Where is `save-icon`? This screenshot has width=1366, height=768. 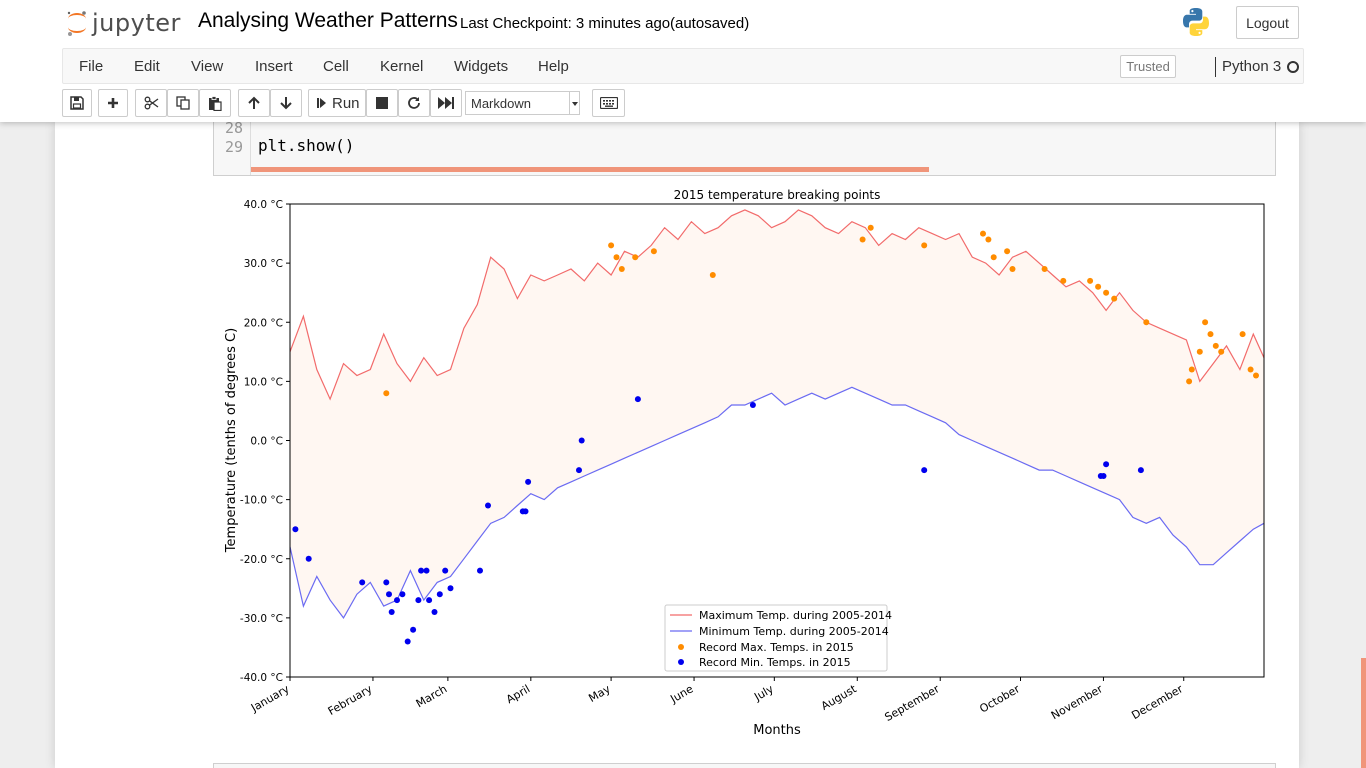 save-icon is located at coordinates (77, 103).